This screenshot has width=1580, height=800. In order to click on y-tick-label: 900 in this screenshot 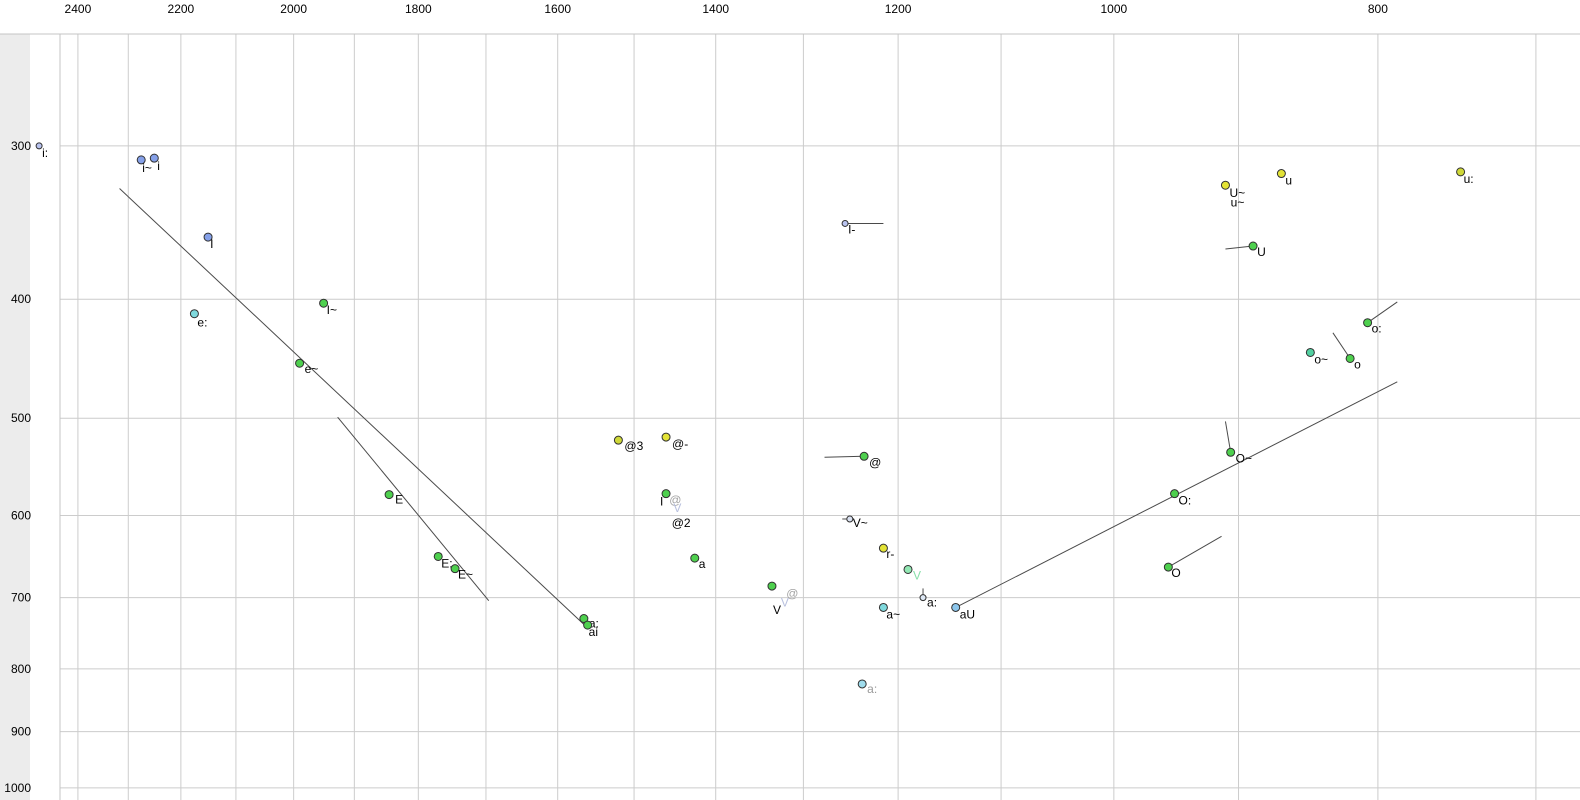, I will do `click(21, 732)`.